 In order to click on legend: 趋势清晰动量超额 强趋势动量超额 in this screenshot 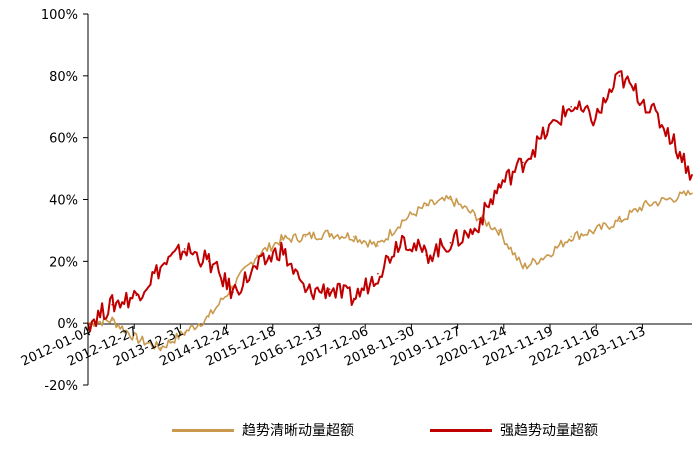, I will do `click(349, 432)`.